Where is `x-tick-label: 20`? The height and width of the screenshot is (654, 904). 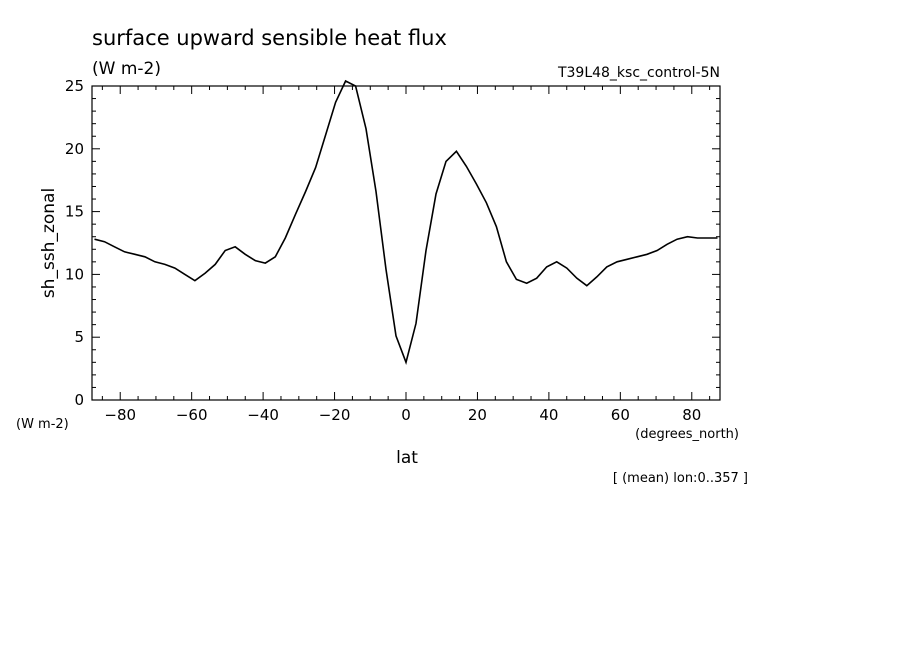 x-tick-label: 20 is located at coordinates (477, 415).